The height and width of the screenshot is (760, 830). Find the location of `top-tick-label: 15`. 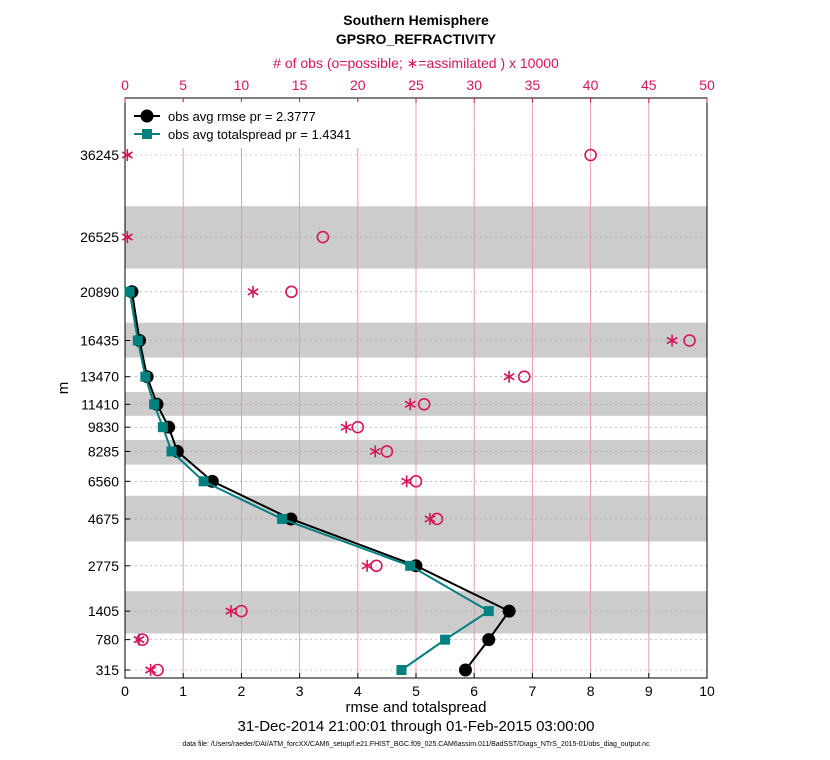

top-tick-label: 15 is located at coordinates (300, 85).